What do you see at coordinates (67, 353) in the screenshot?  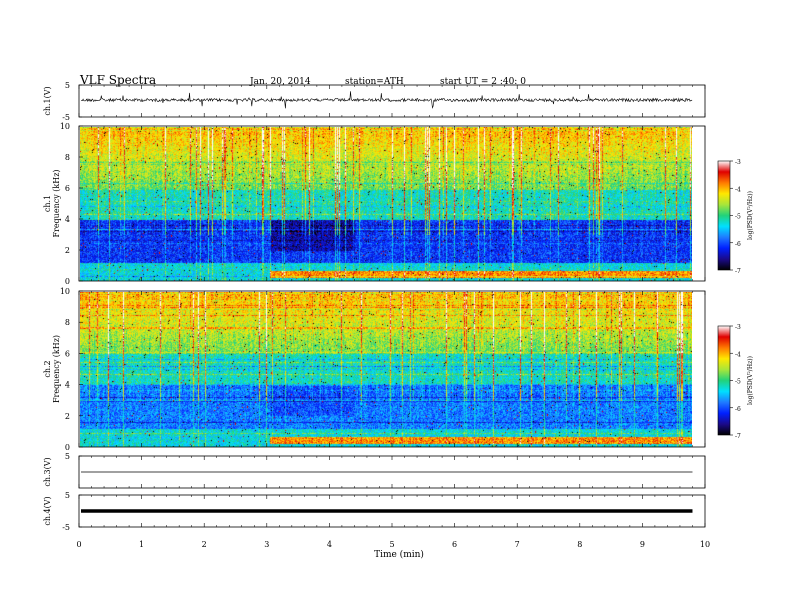 I see `spec2-ytick-label: 6` at bounding box center [67, 353].